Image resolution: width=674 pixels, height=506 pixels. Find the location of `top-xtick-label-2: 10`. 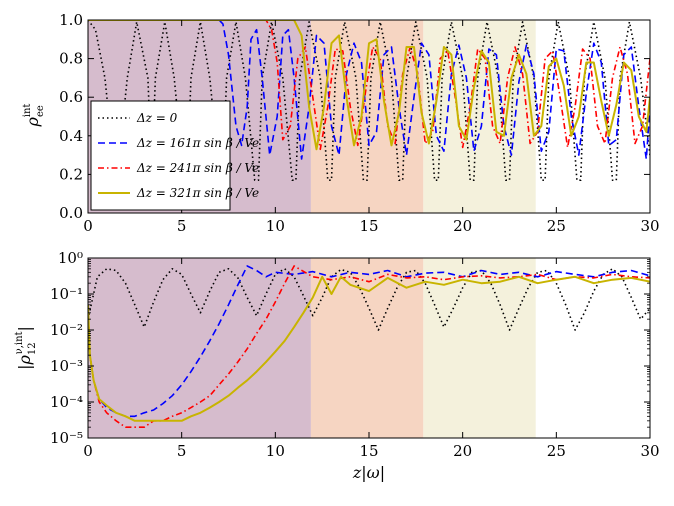

top-xtick-label-2: 10 is located at coordinates (275, 226).